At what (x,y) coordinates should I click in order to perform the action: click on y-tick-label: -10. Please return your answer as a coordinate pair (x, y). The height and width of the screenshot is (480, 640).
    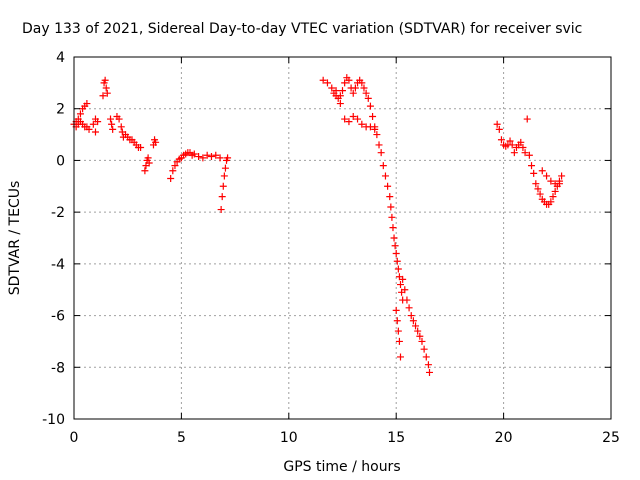
    Looking at the image, I should click on (53, 420).